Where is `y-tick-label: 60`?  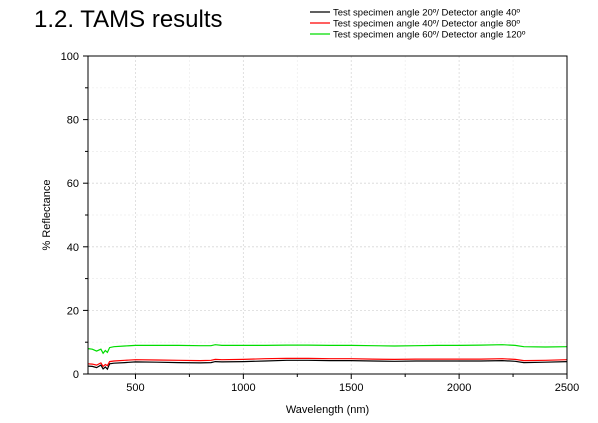 y-tick-label: 60 is located at coordinates (73, 184).